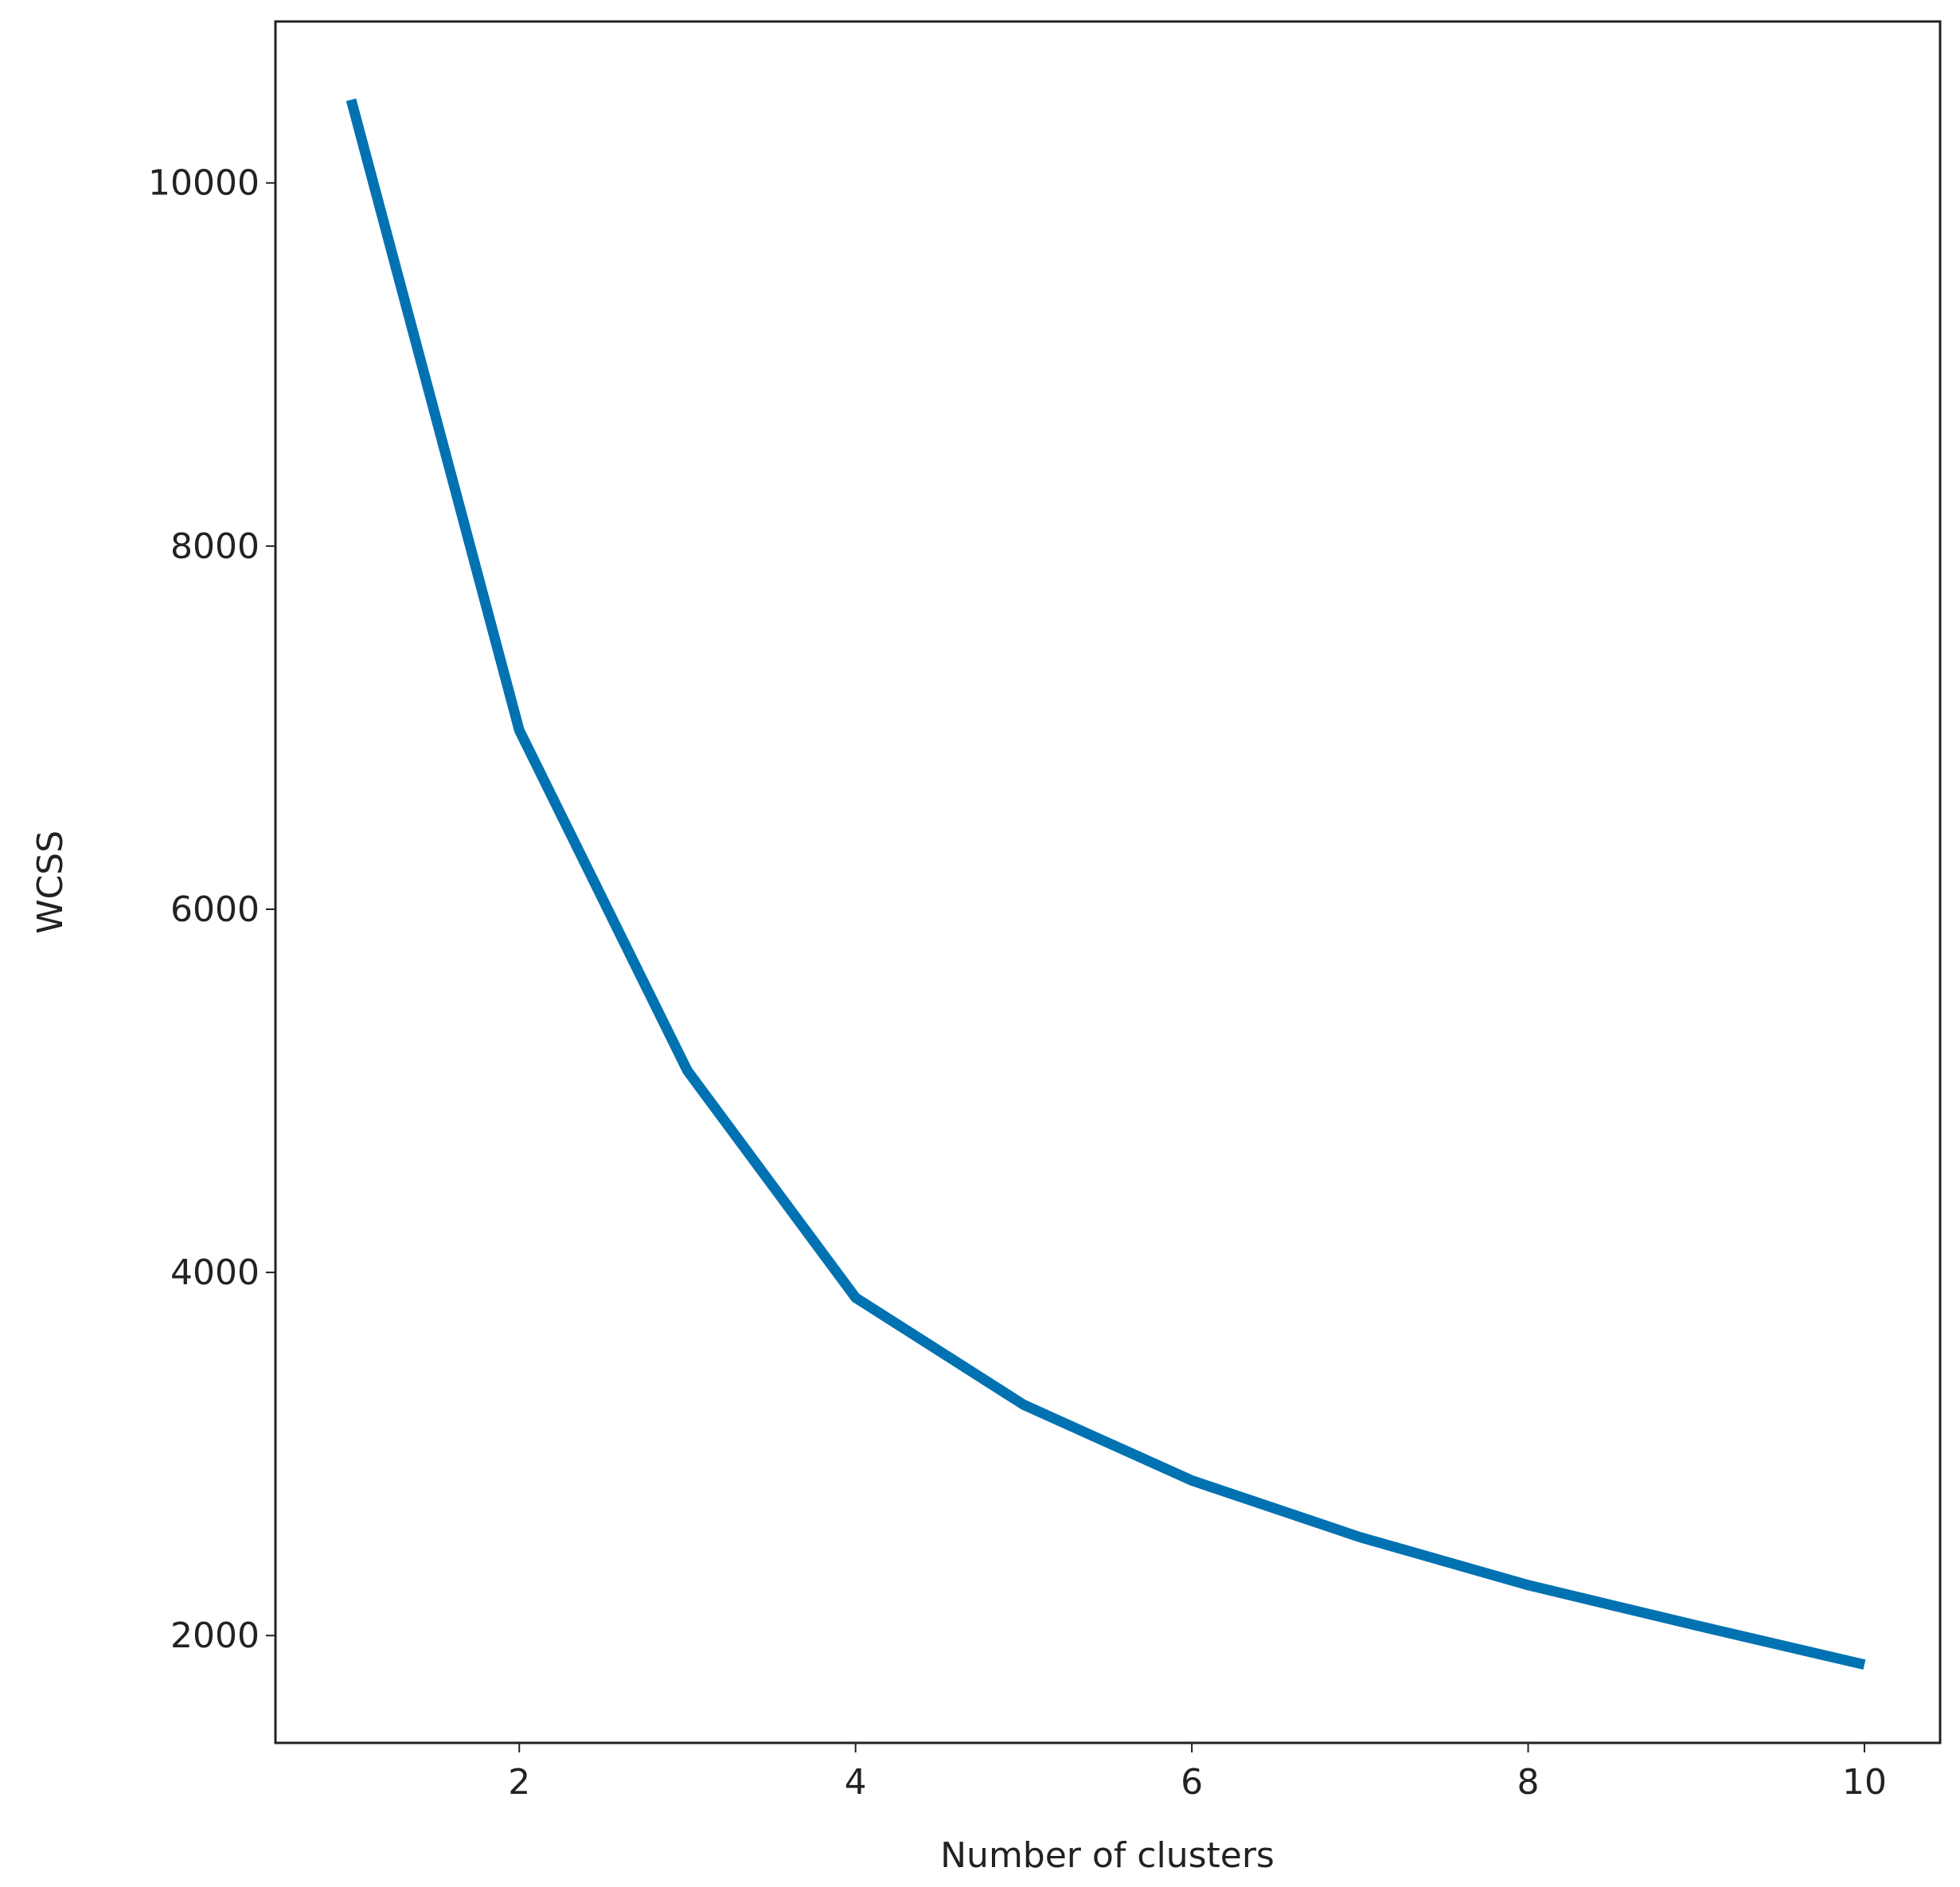 The width and height of the screenshot is (1960, 1887). I want to click on y-tick-label: 4000, so click(215, 1272).